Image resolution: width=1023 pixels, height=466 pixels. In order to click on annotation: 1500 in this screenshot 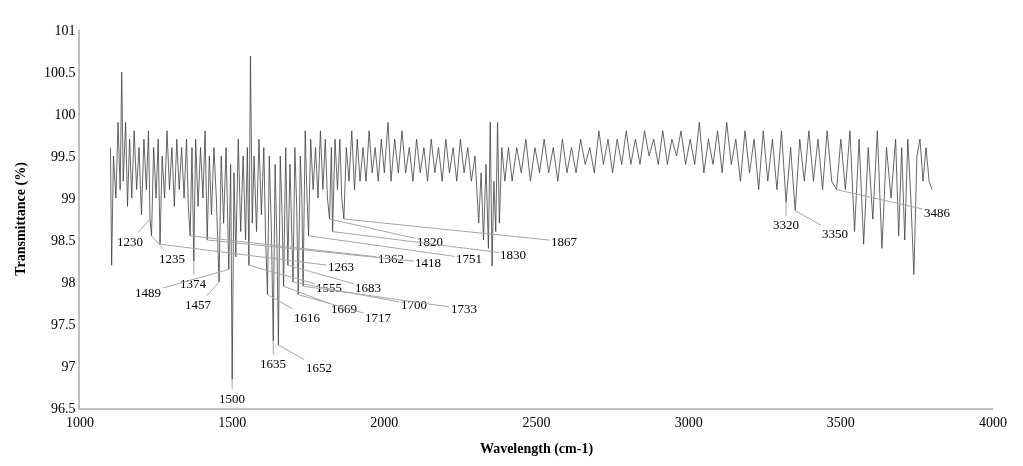, I will do `click(232, 398)`.